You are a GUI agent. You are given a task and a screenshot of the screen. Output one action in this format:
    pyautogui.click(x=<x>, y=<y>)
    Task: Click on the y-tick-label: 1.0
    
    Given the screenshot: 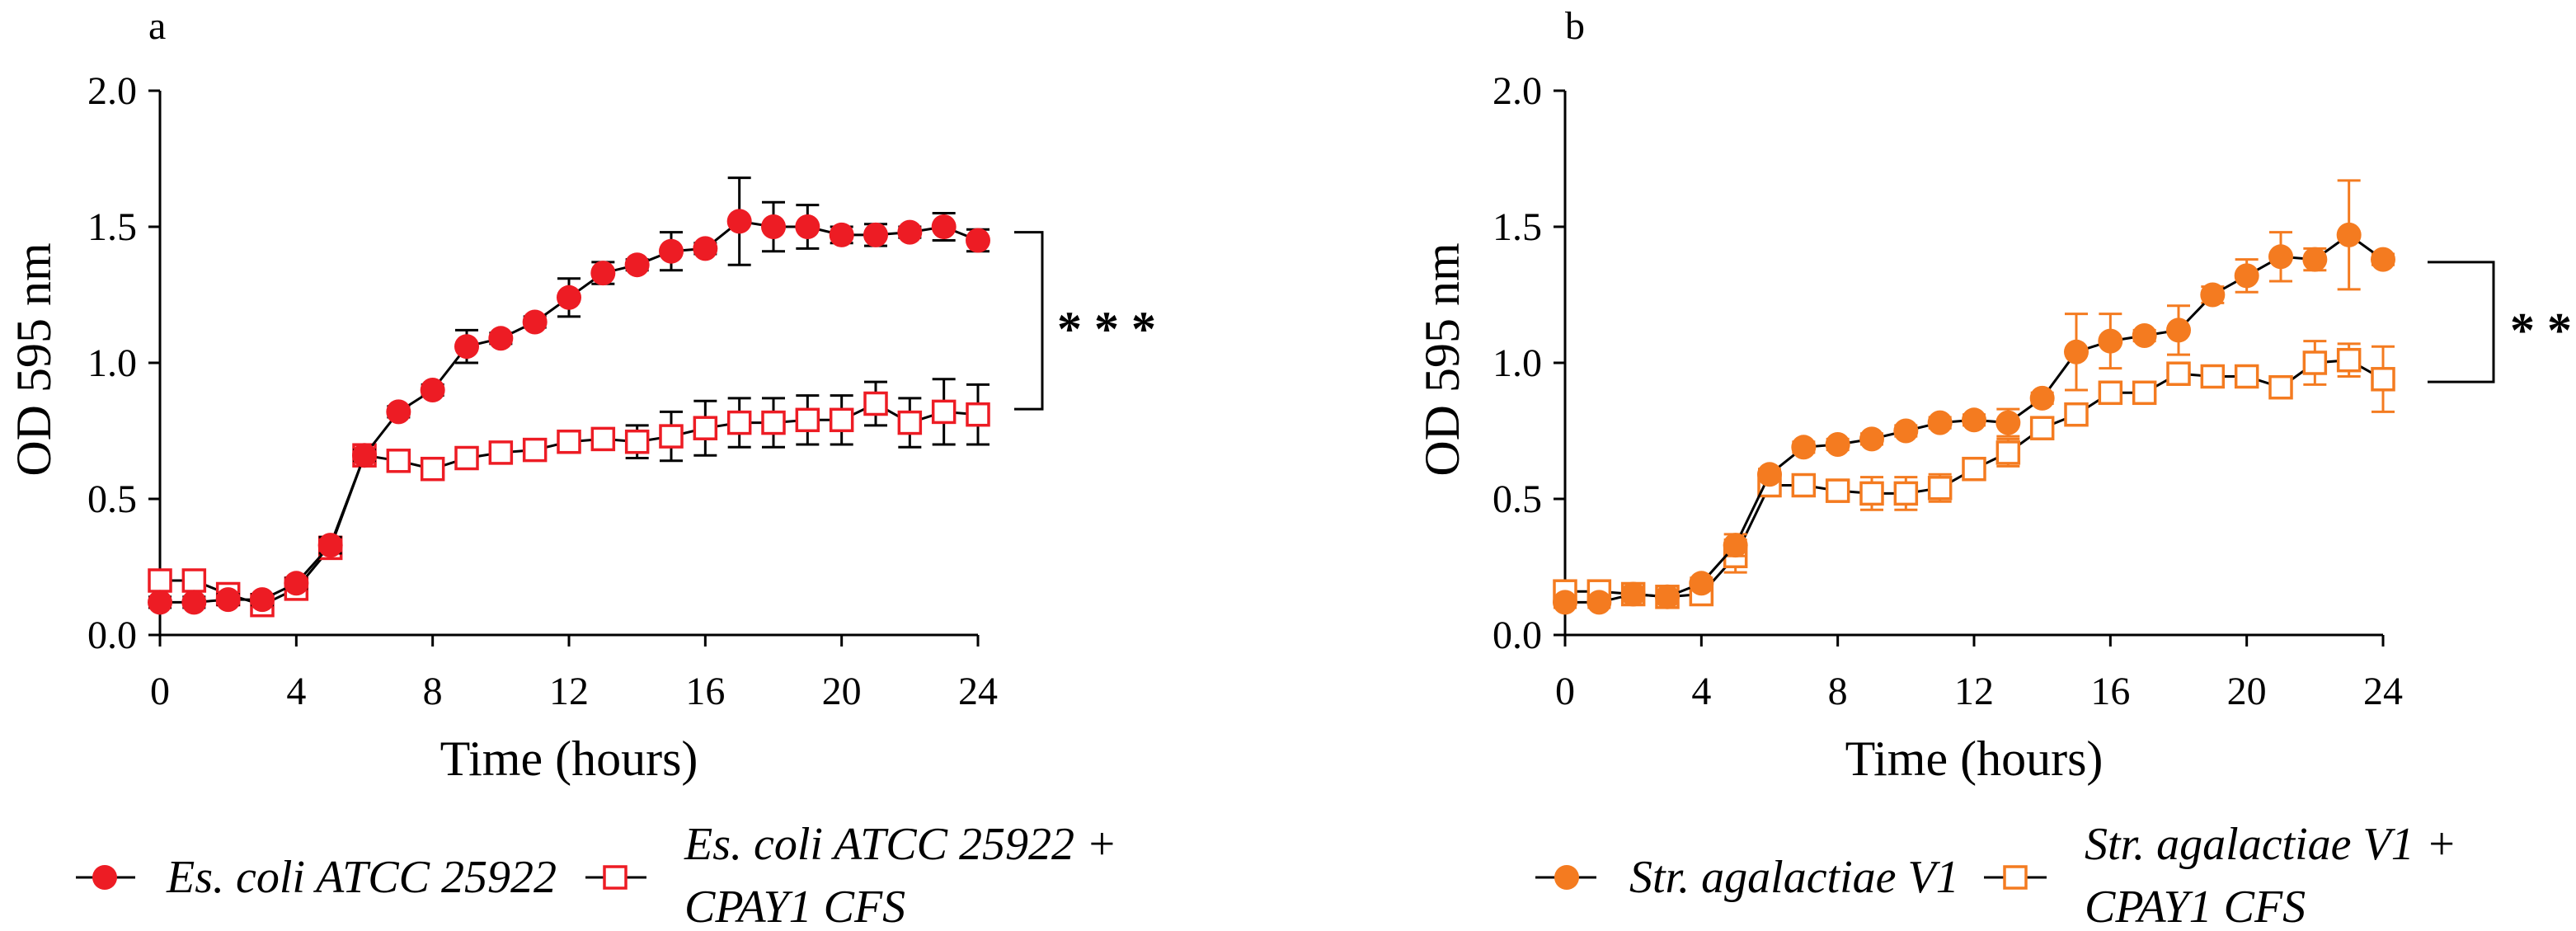 What is the action you would take?
    pyautogui.click(x=1517, y=363)
    